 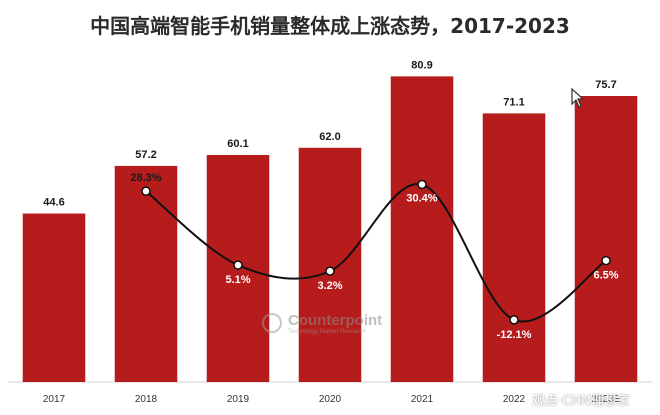 What do you see at coordinates (237, 280) in the screenshot?
I see `growth-label: 5.1%` at bounding box center [237, 280].